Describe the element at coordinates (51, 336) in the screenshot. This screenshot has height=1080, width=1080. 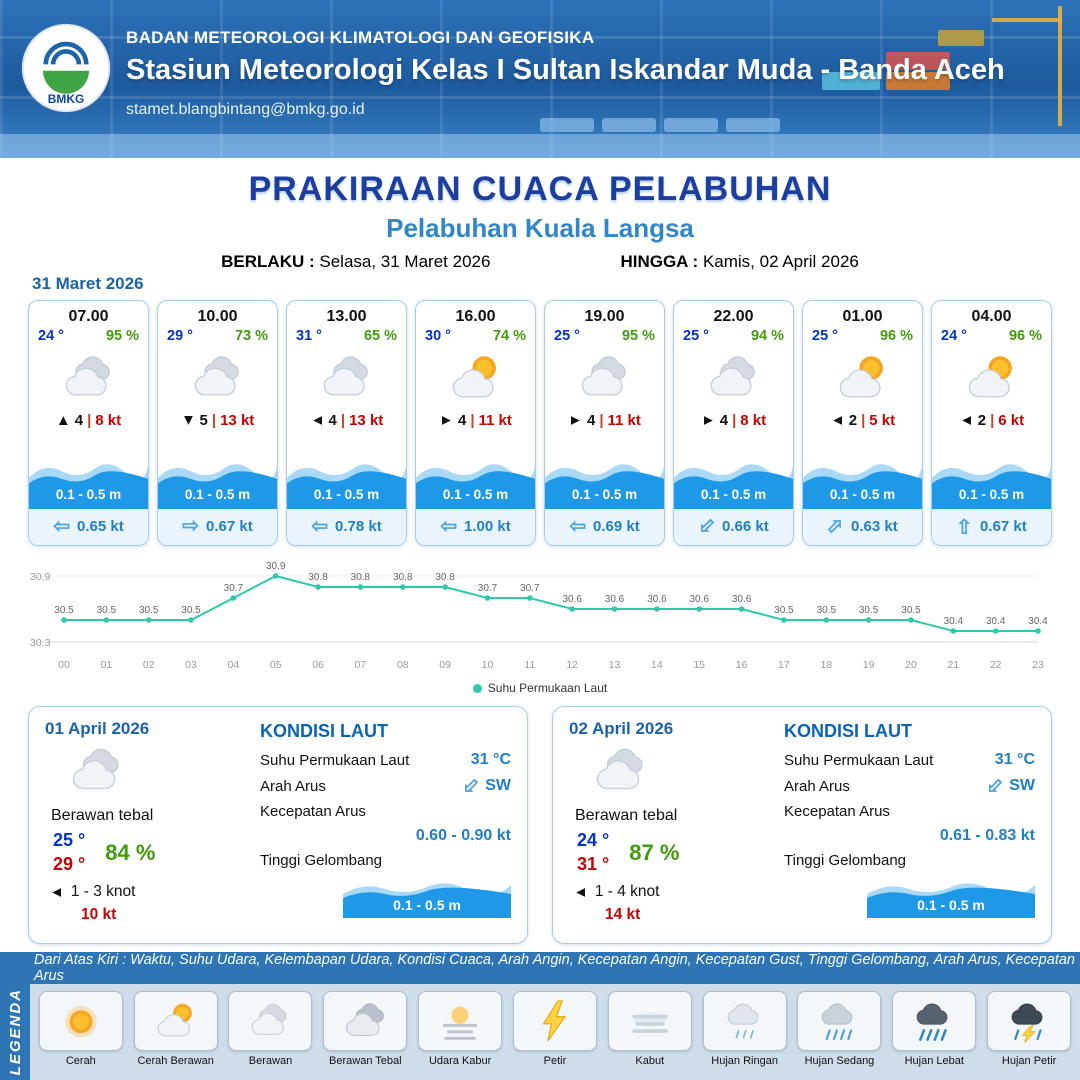
I see `air-temperature: 24 °` at that location.